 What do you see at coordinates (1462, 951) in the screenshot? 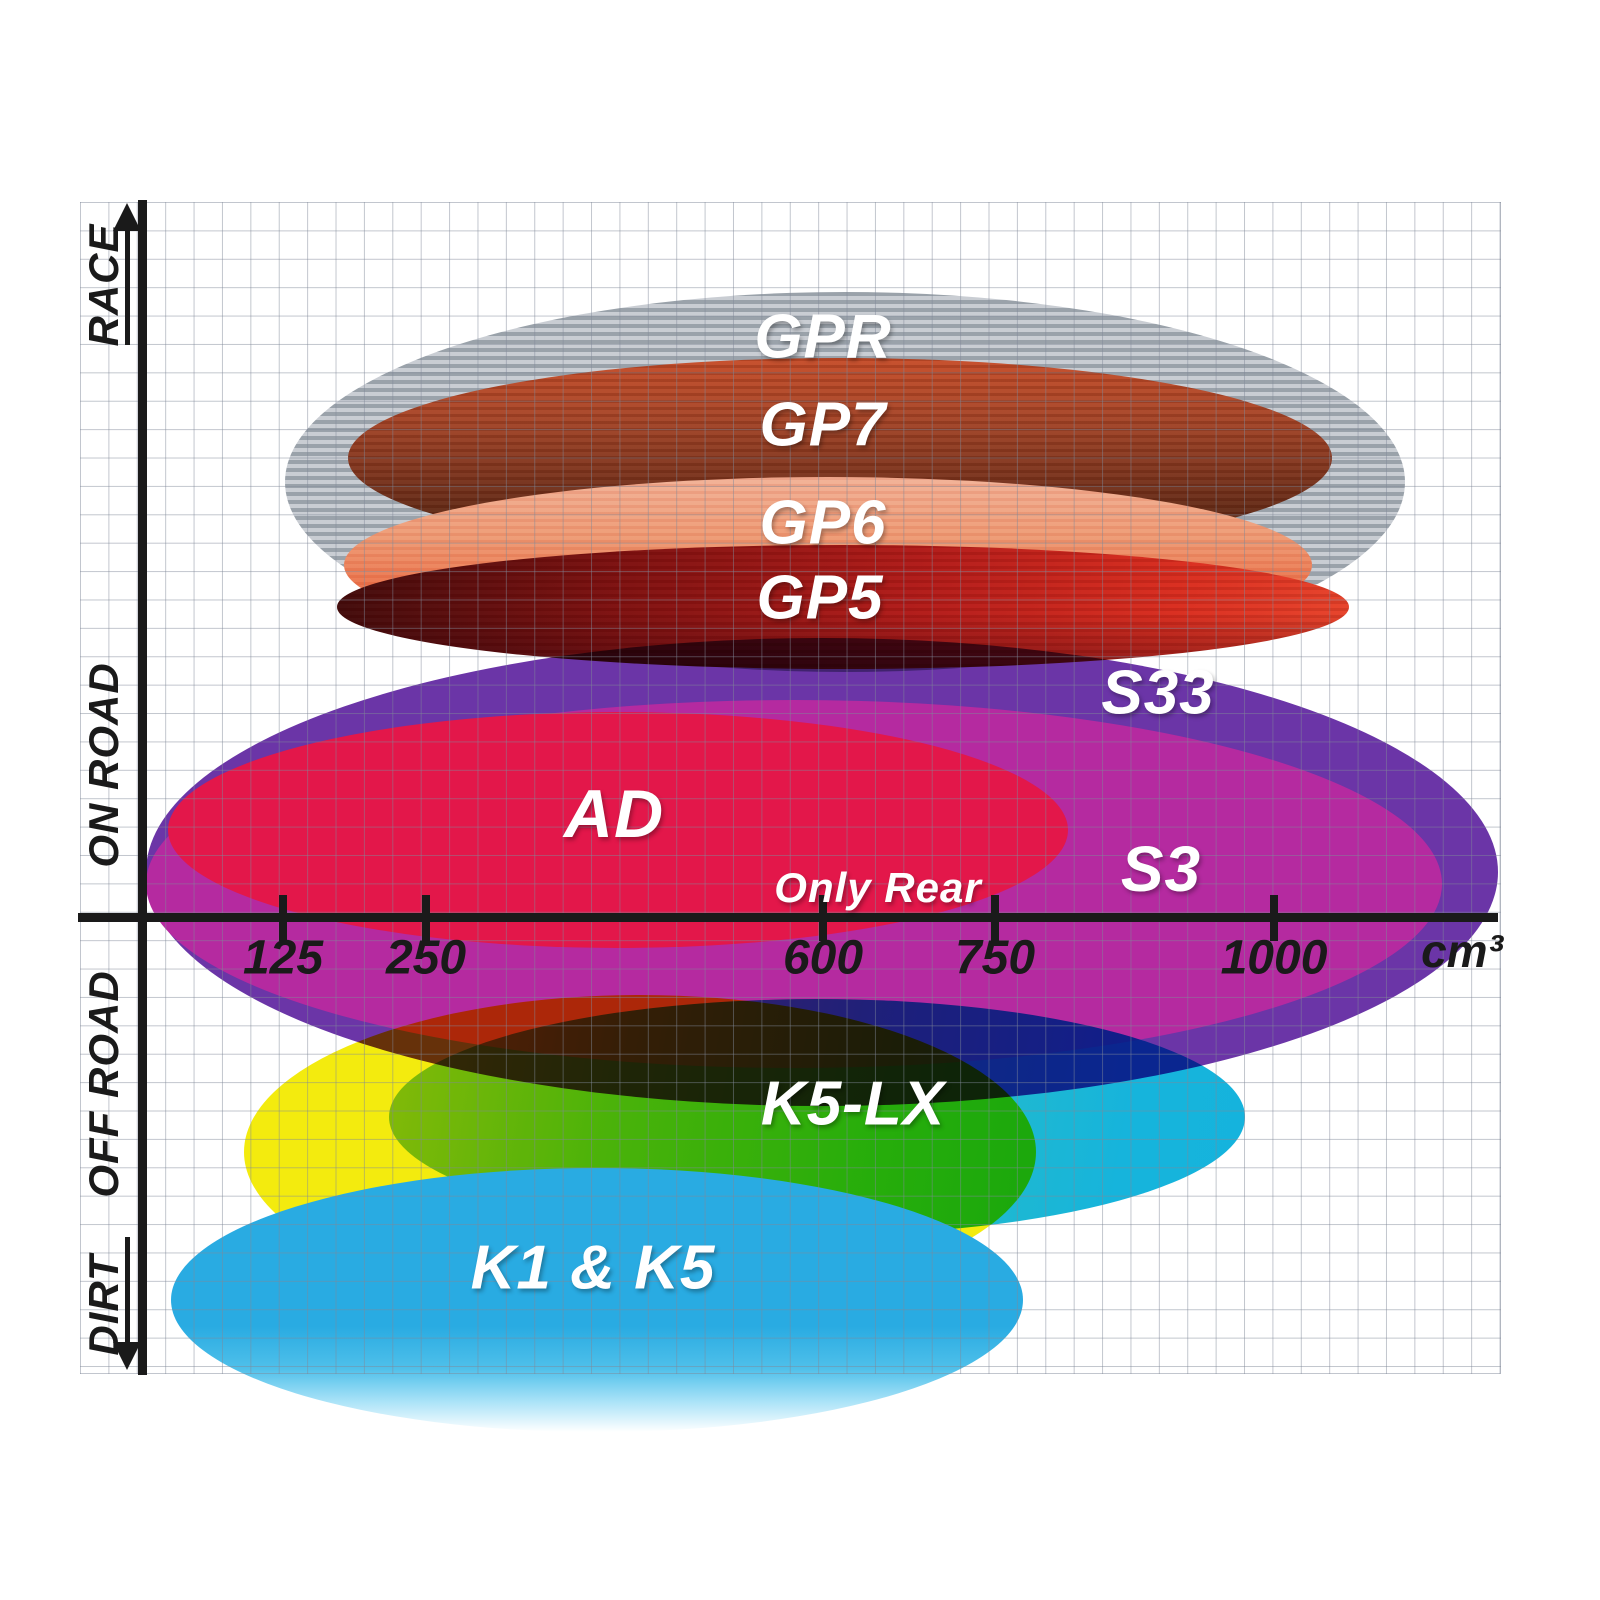
I see `x-axis-unit-label: cm³` at bounding box center [1462, 951].